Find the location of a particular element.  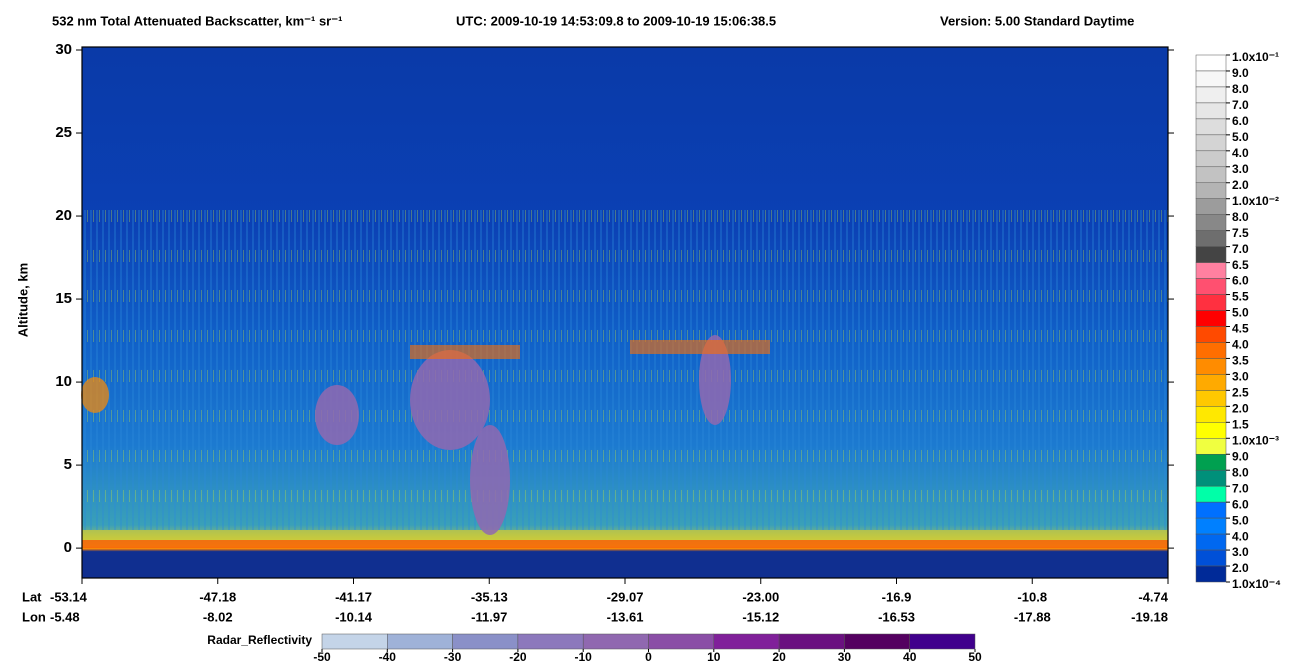

radar-tick-label: -30 is located at coordinates (453, 657).